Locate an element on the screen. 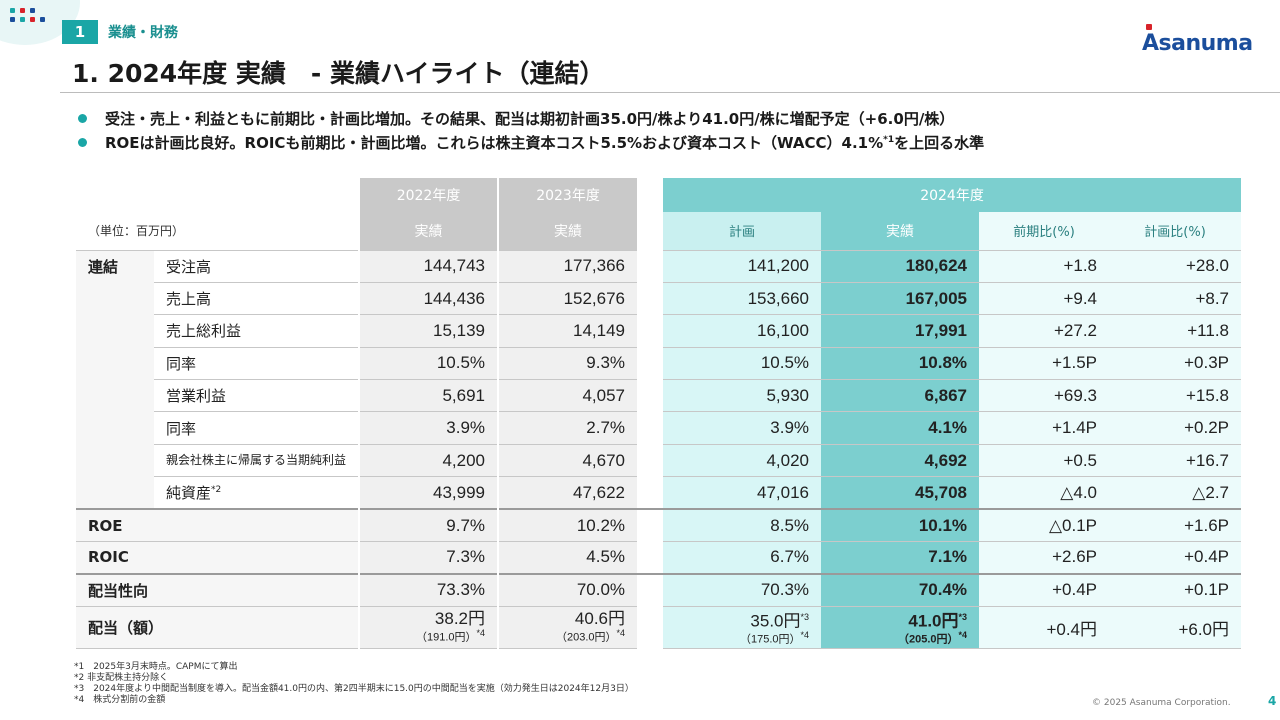 Image resolution: width=1280 pixels, height=720 pixels. table-row: ROIC 7.3% 4.5% 6.7% 7.1% +2.6P +0.4P is located at coordinates (659, 558).